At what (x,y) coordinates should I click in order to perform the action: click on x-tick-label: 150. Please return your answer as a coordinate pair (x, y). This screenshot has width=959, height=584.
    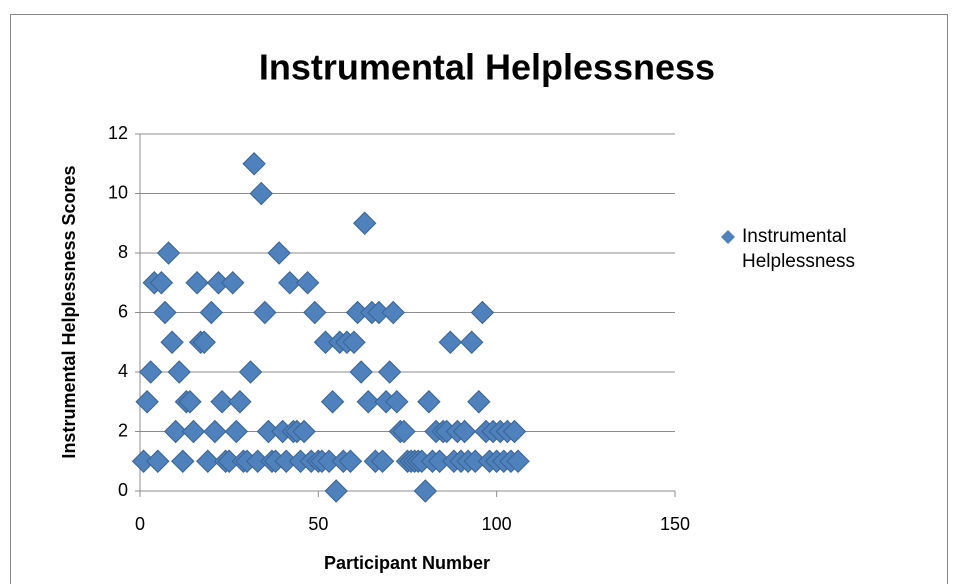
    Looking at the image, I should click on (675, 524).